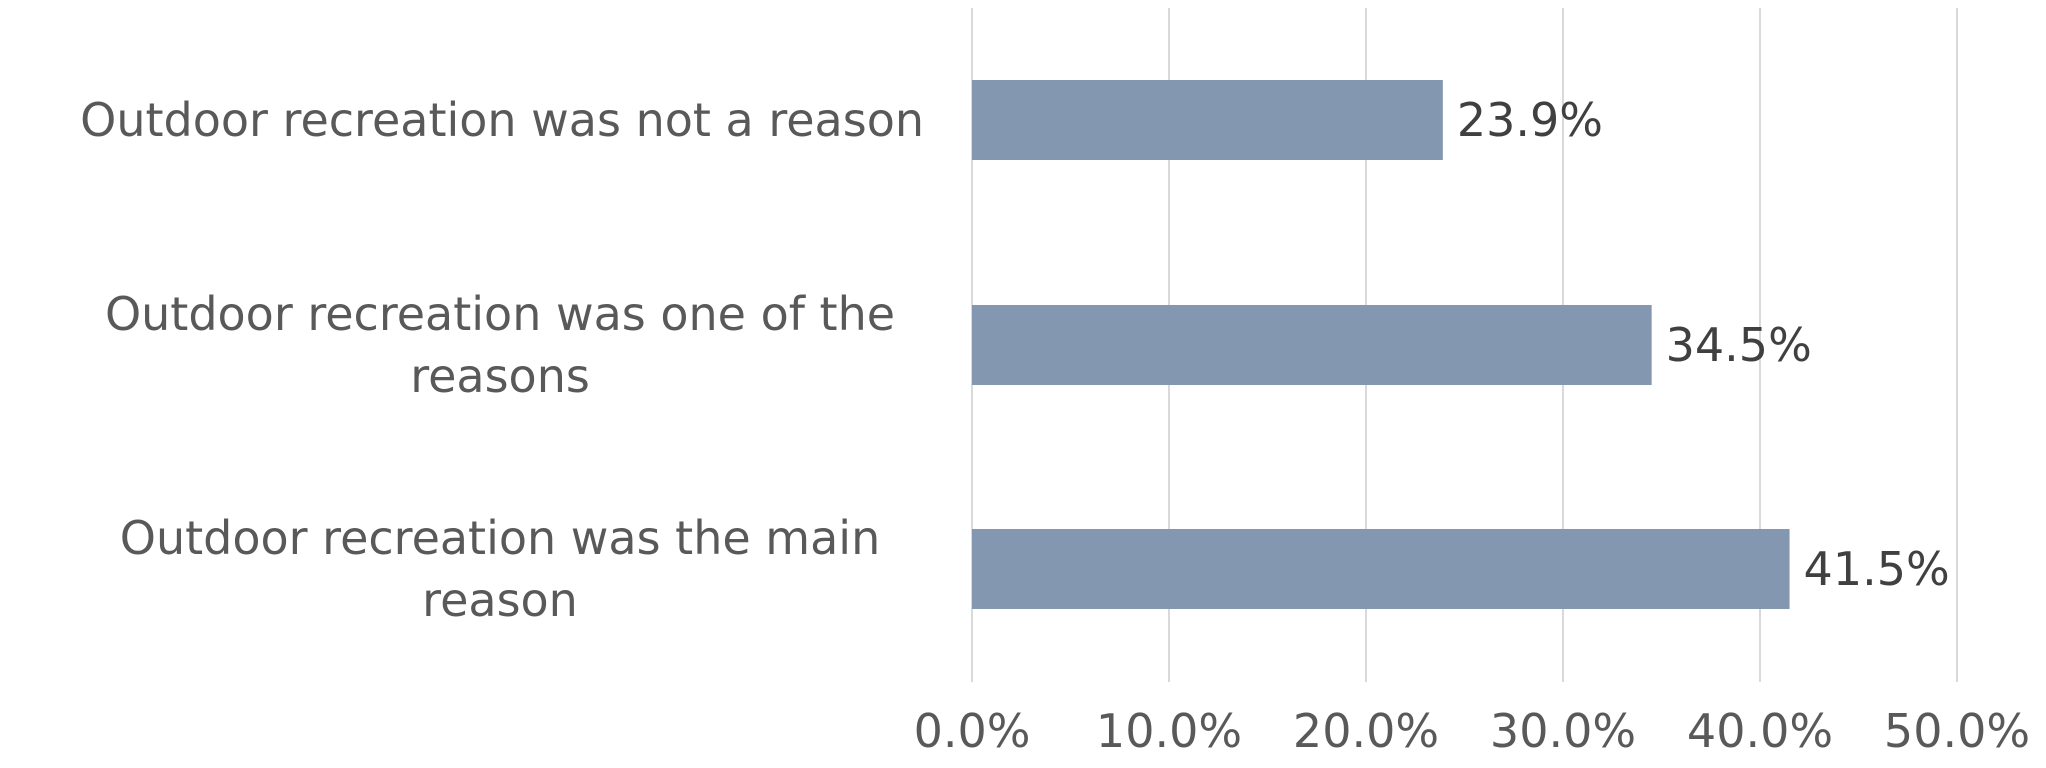  I want to click on x-axis-tick-labels: 0.0% 10.0% 20.0% 30.0% 40.0% 50.0%, so click(1472, 731).